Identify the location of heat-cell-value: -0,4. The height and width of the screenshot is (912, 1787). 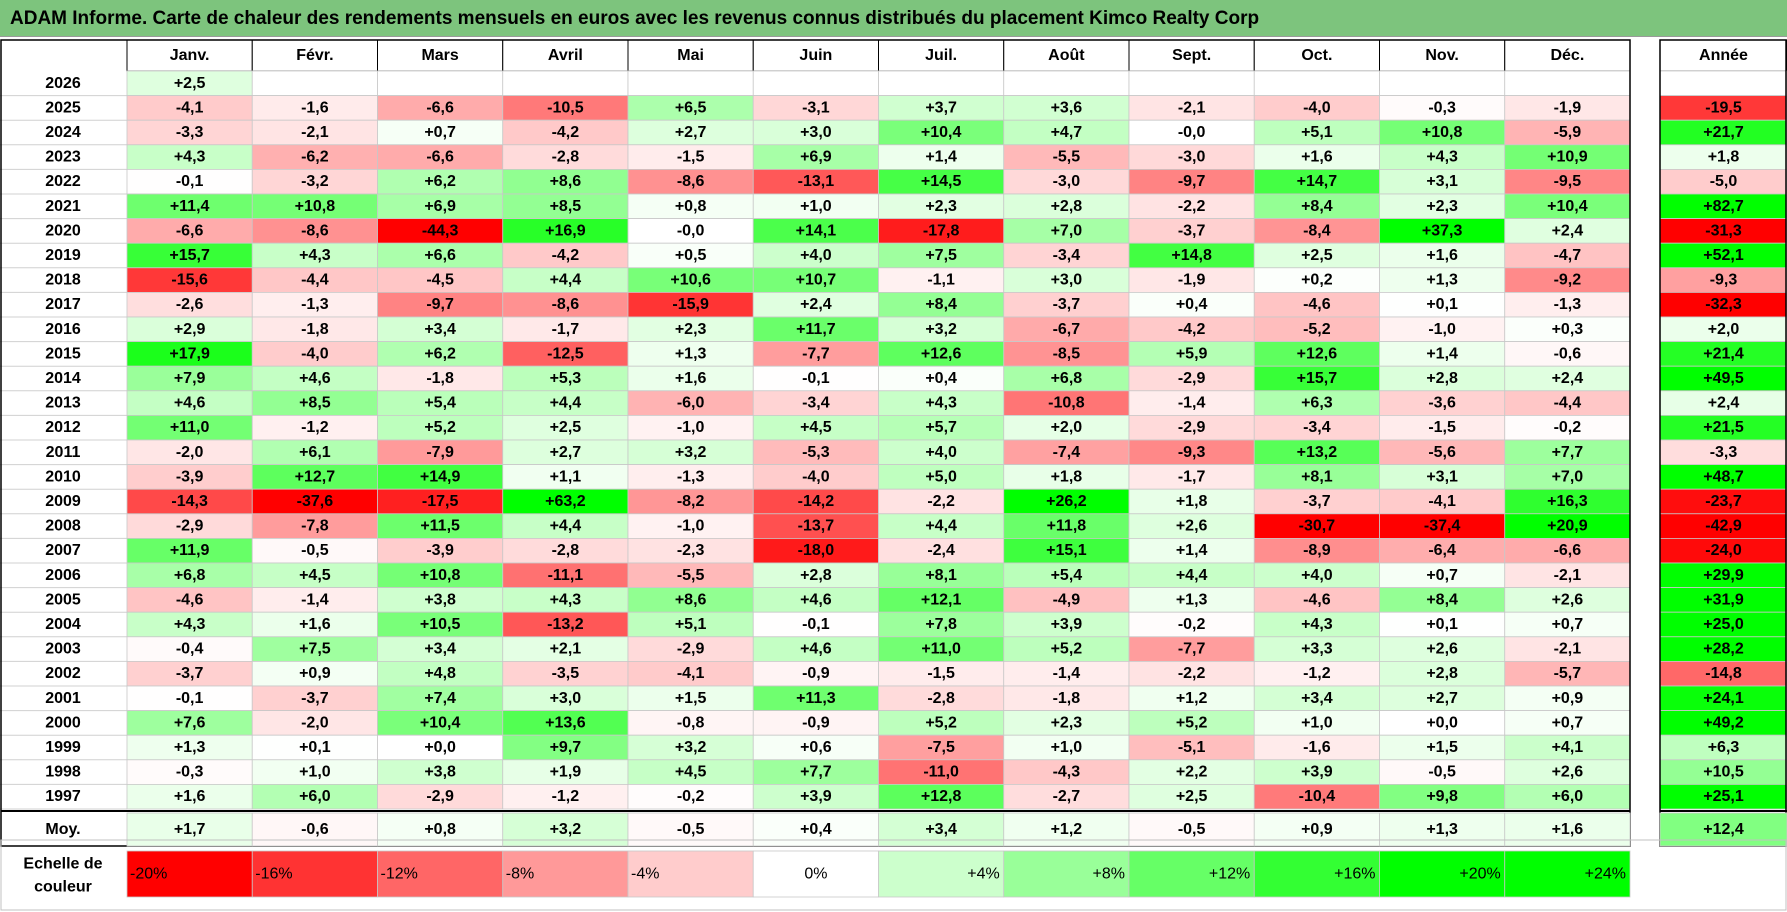
(190, 649).